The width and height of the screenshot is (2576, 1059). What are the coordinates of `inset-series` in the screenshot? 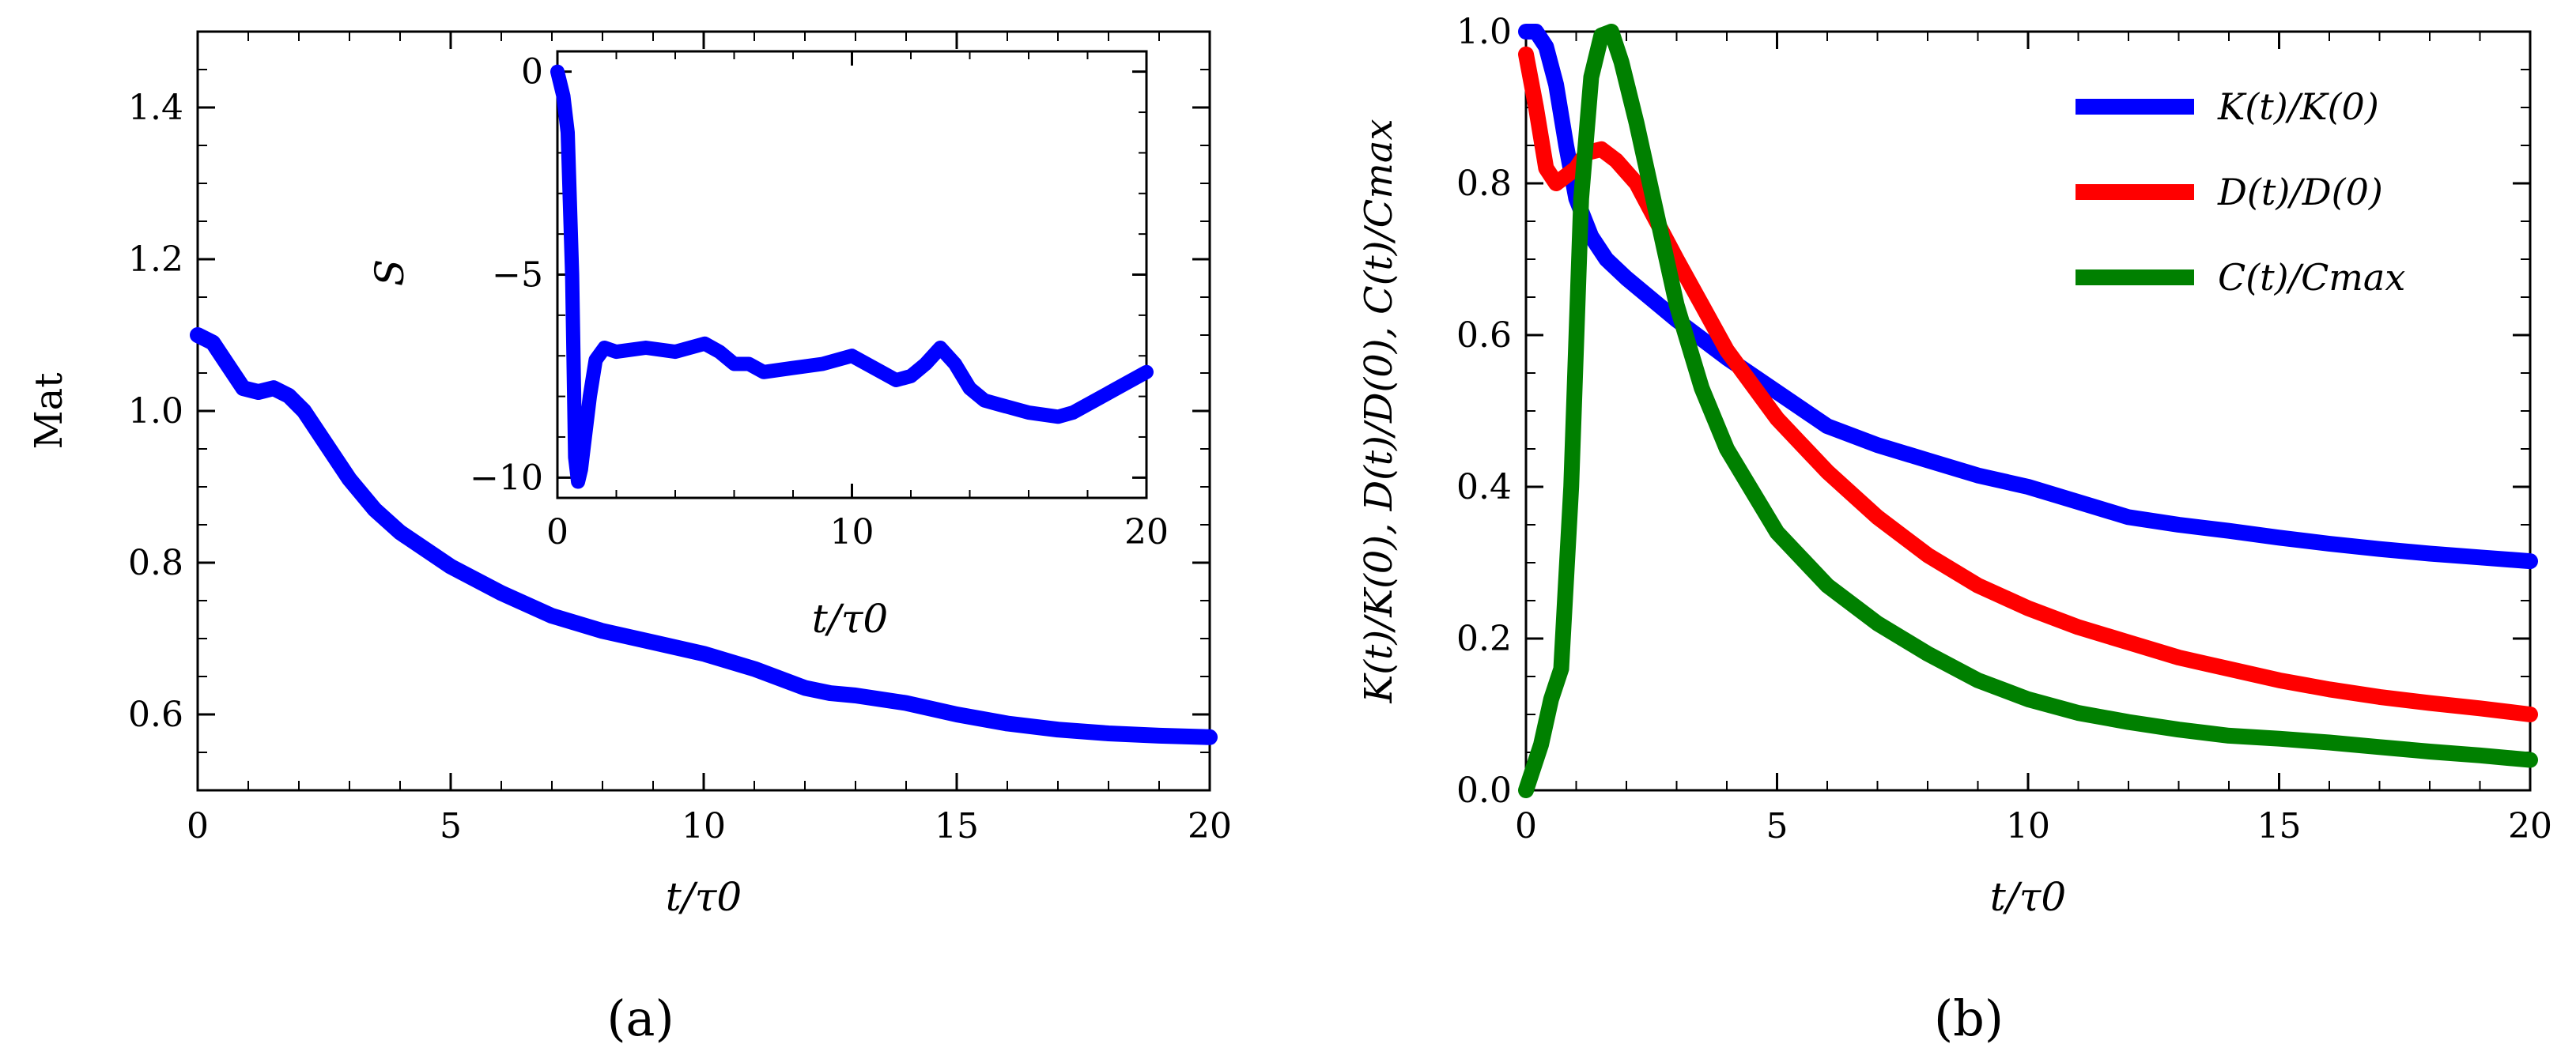 It's located at (852, 277).